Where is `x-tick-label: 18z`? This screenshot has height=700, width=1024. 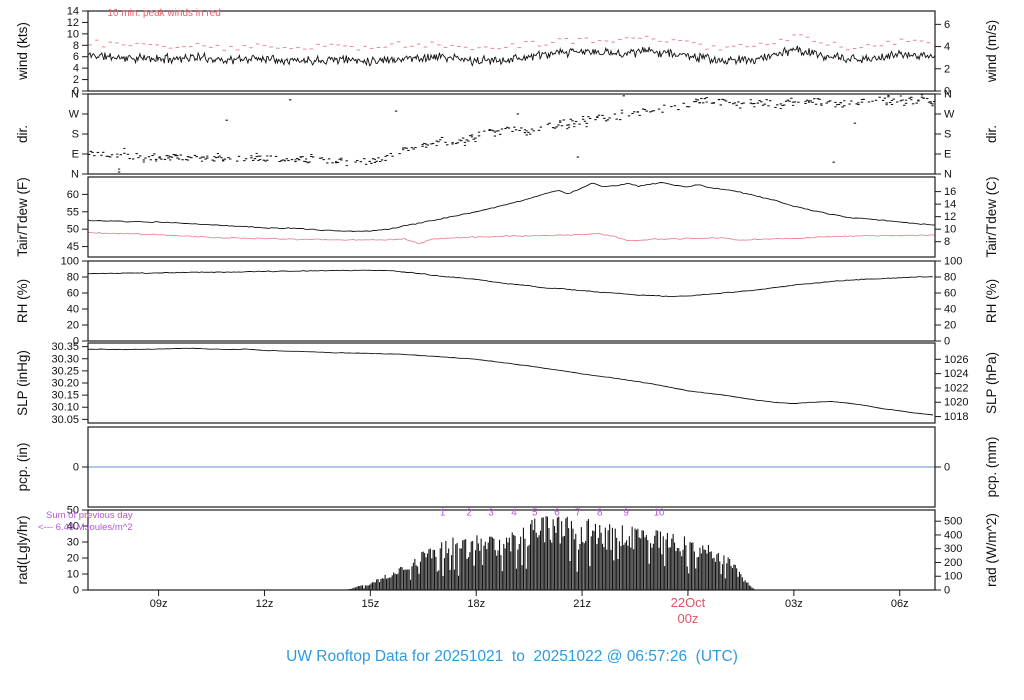
x-tick-label: 18z is located at coordinates (476, 604).